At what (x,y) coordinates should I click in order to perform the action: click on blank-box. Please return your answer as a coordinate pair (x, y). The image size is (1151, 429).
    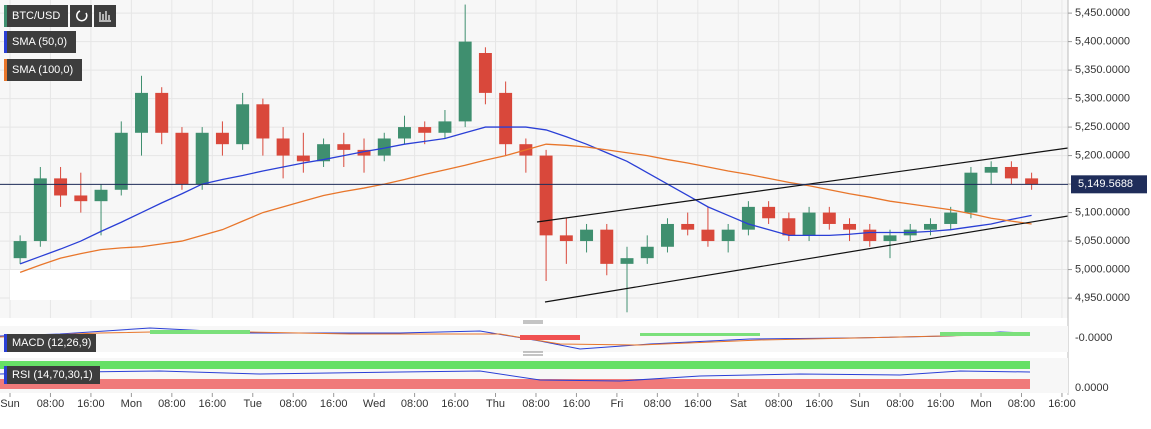
    Looking at the image, I should click on (70, 285).